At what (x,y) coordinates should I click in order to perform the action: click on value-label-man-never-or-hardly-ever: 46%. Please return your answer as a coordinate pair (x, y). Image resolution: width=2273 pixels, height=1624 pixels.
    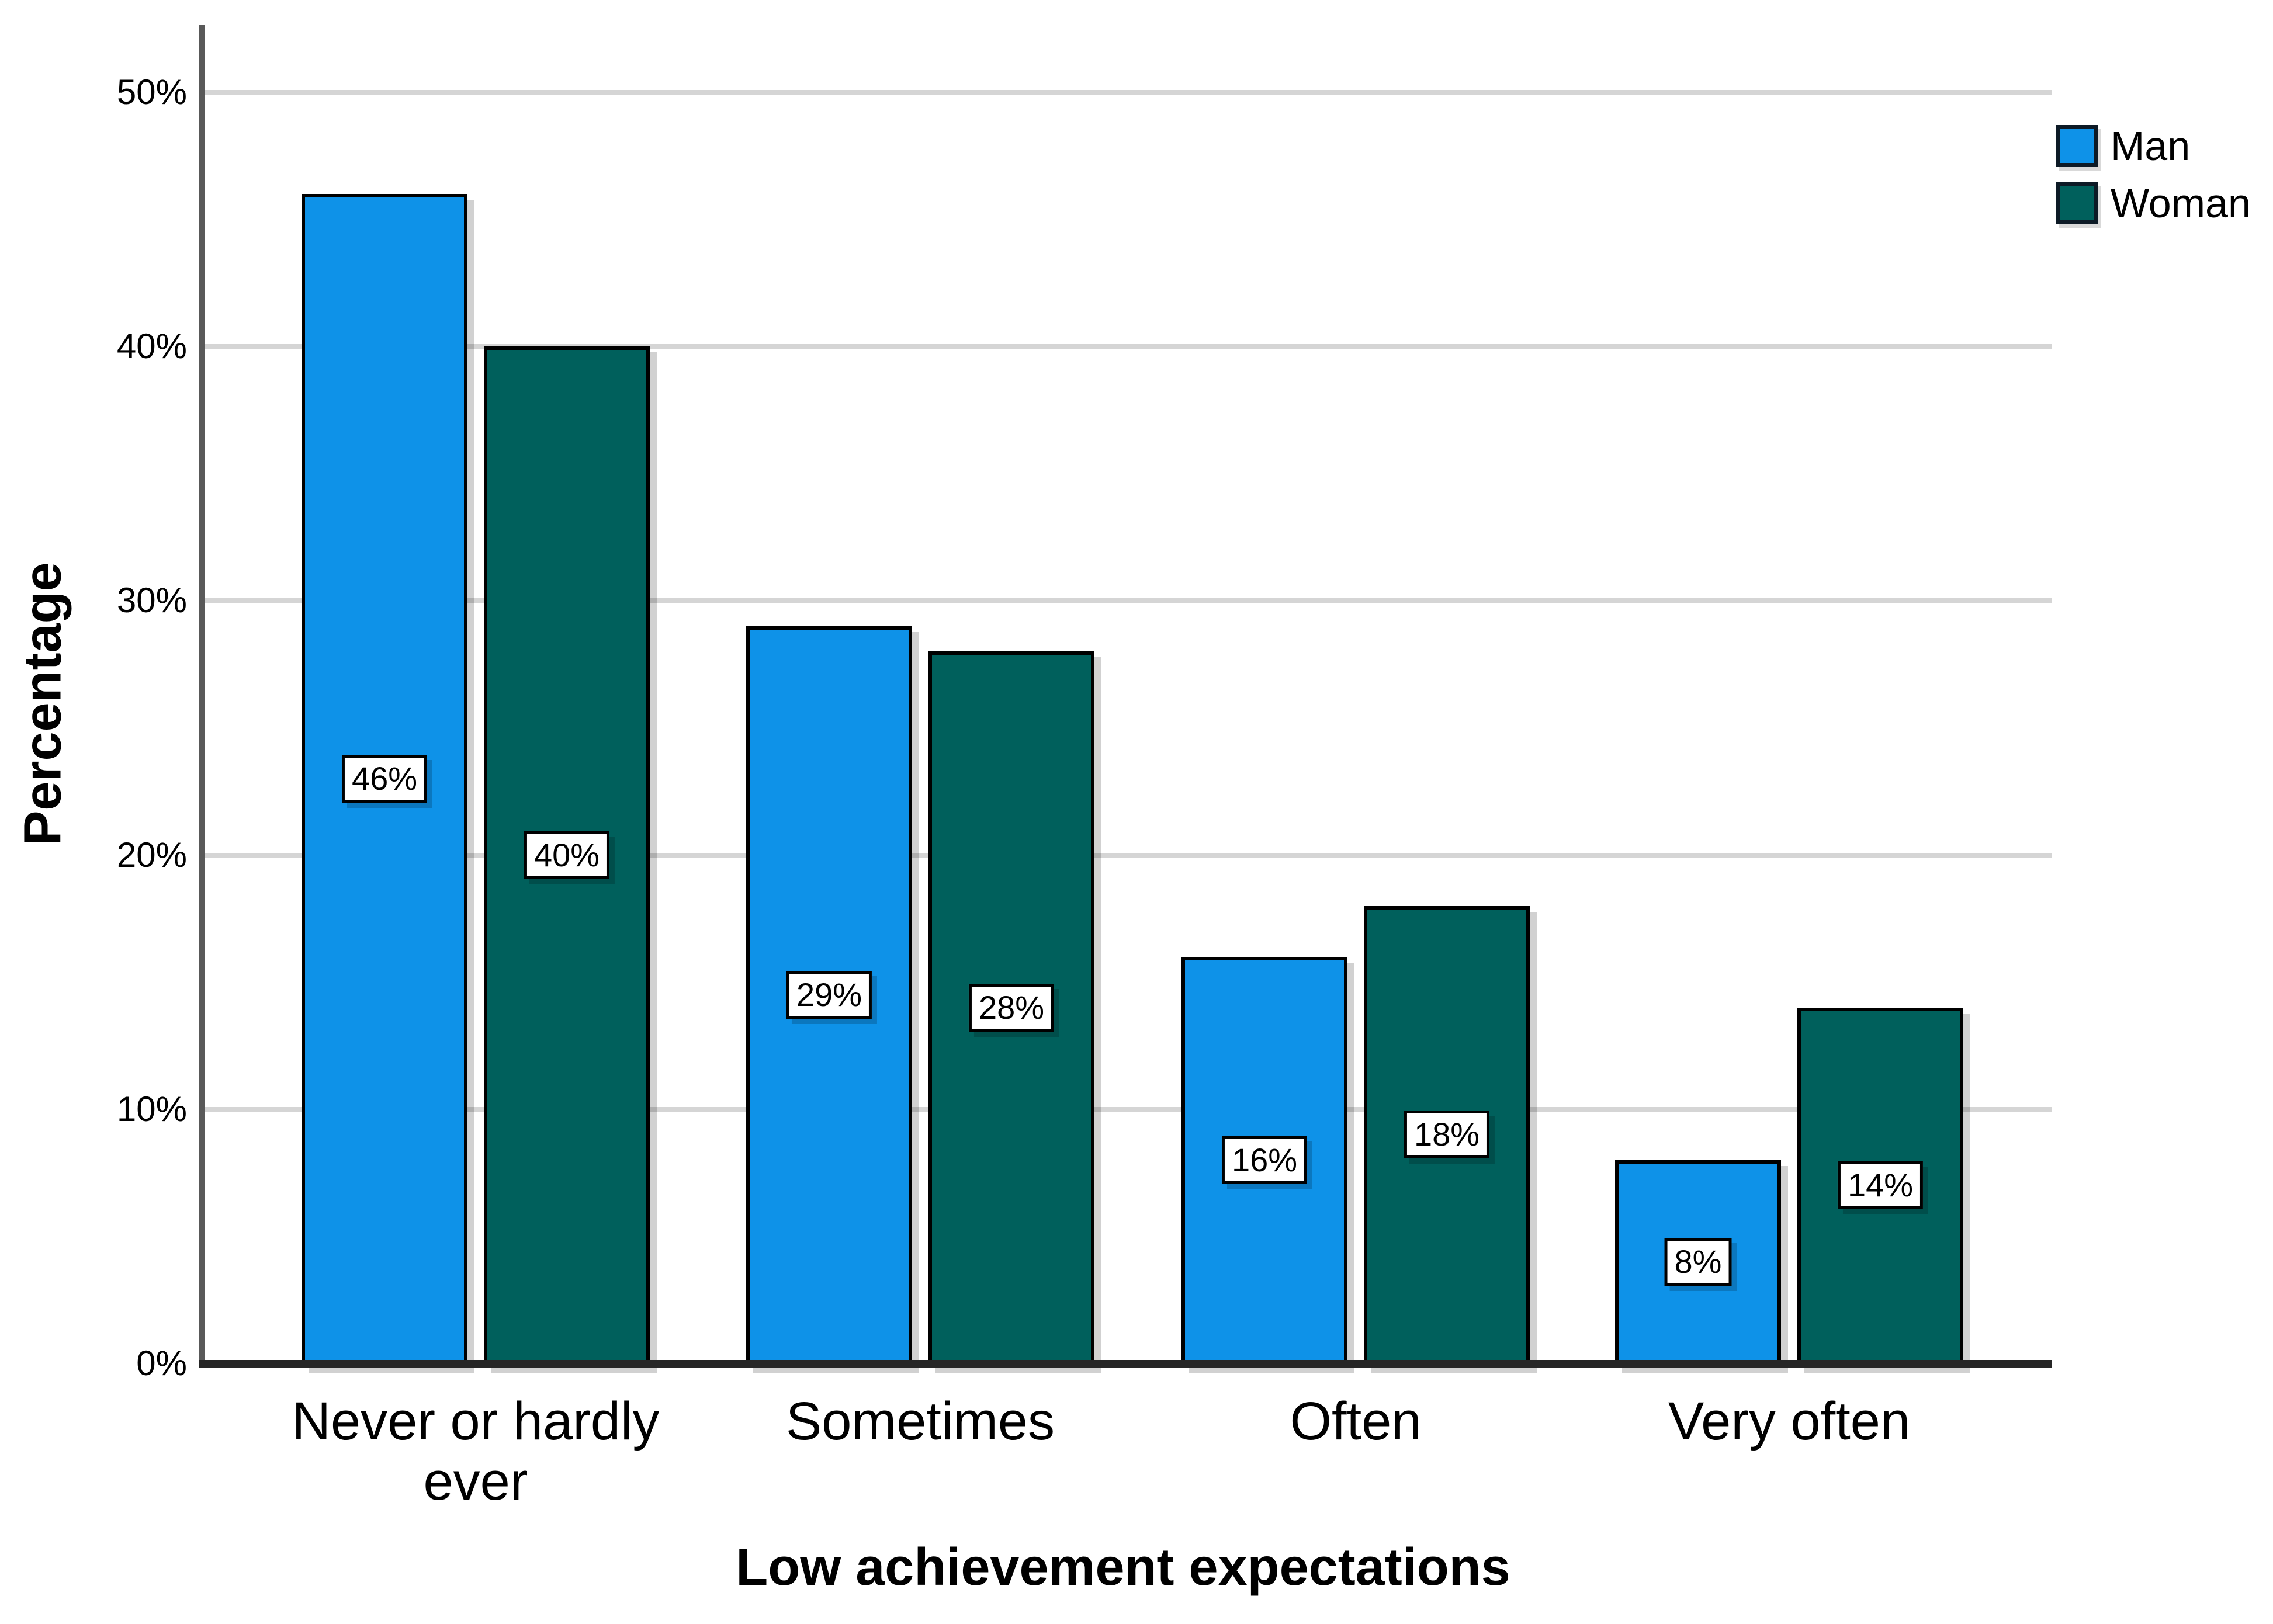
    Looking at the image, I should click on (385, 779).